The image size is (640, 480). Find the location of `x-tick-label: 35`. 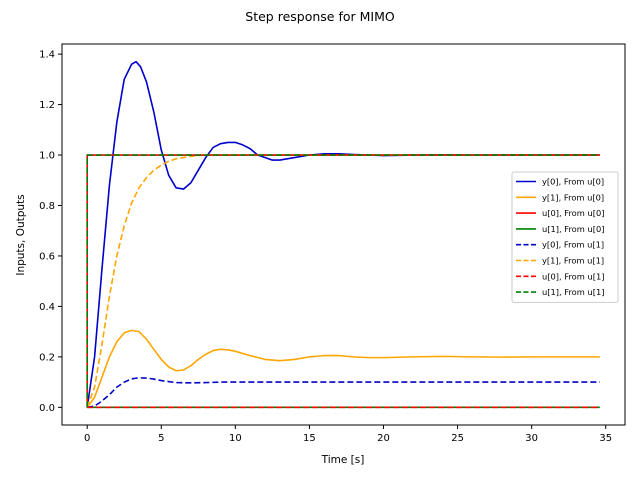

x-tick-label: 35 is located at coordinates (605, 438).